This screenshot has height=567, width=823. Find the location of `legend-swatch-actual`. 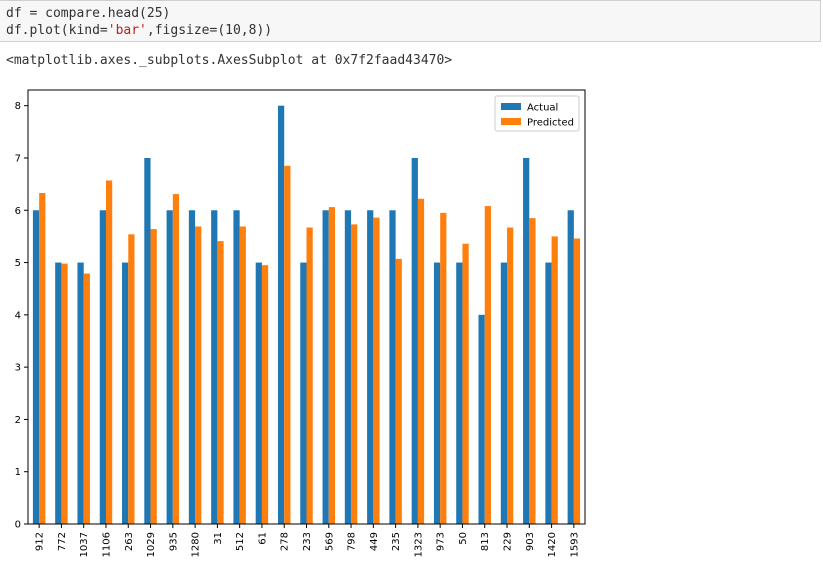

legend-swatch-actual is located at coordinates (511, 106).